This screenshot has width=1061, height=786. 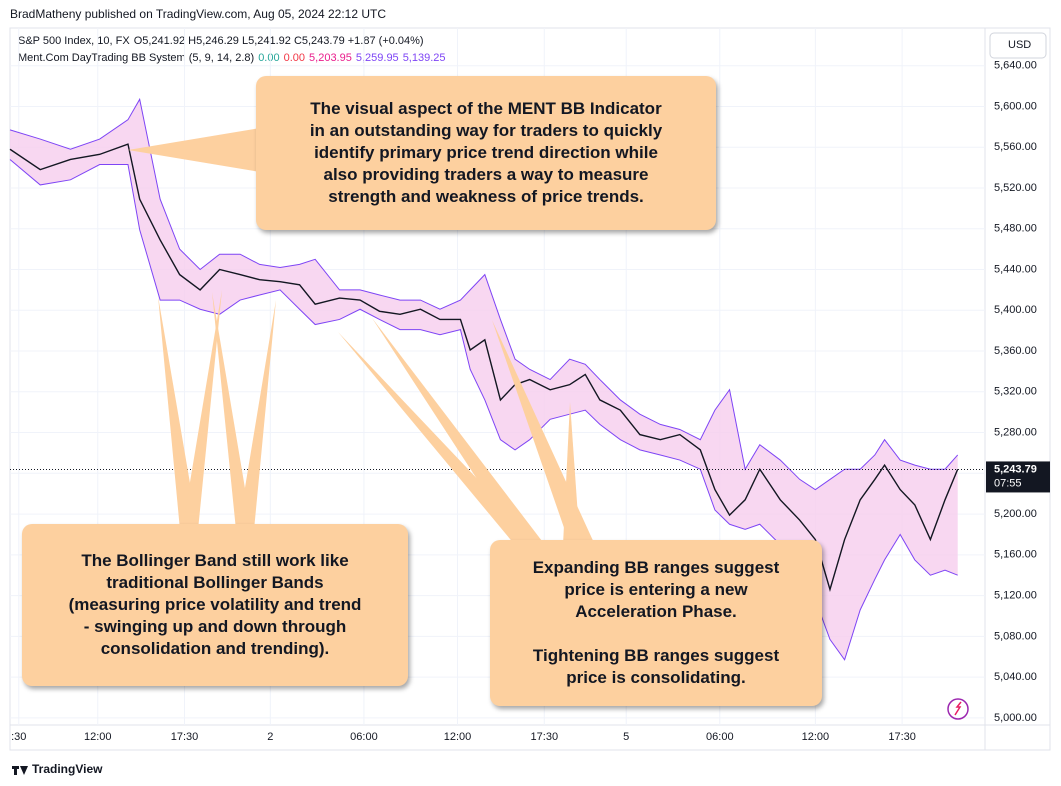 I want to click on callout-line, so click(x=656, y=634).